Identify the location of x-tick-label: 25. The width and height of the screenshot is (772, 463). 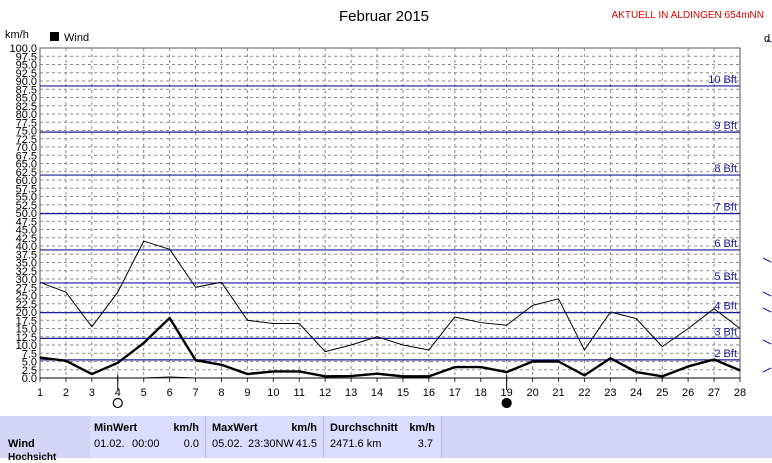
(662, 393).